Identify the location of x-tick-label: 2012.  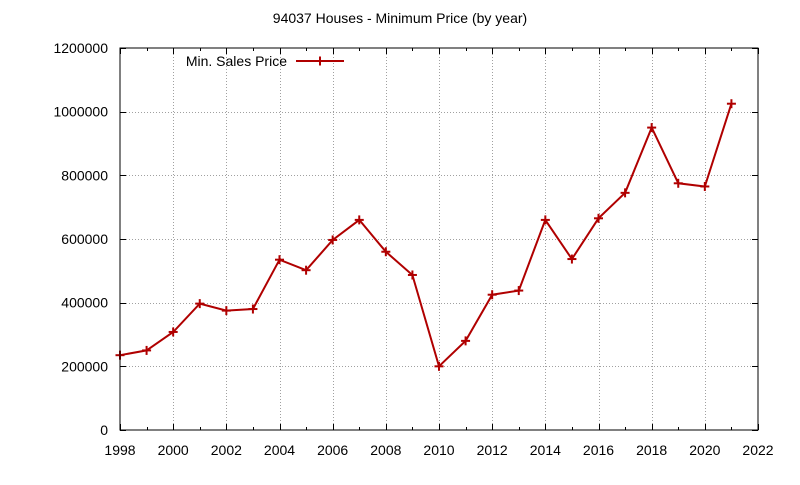
(492, 450).